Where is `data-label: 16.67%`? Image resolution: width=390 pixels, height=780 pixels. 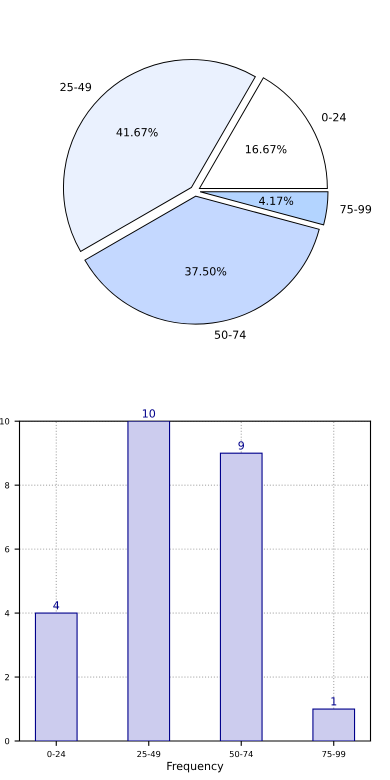
data-label: 16.67% is located at coordinates (266, 149).